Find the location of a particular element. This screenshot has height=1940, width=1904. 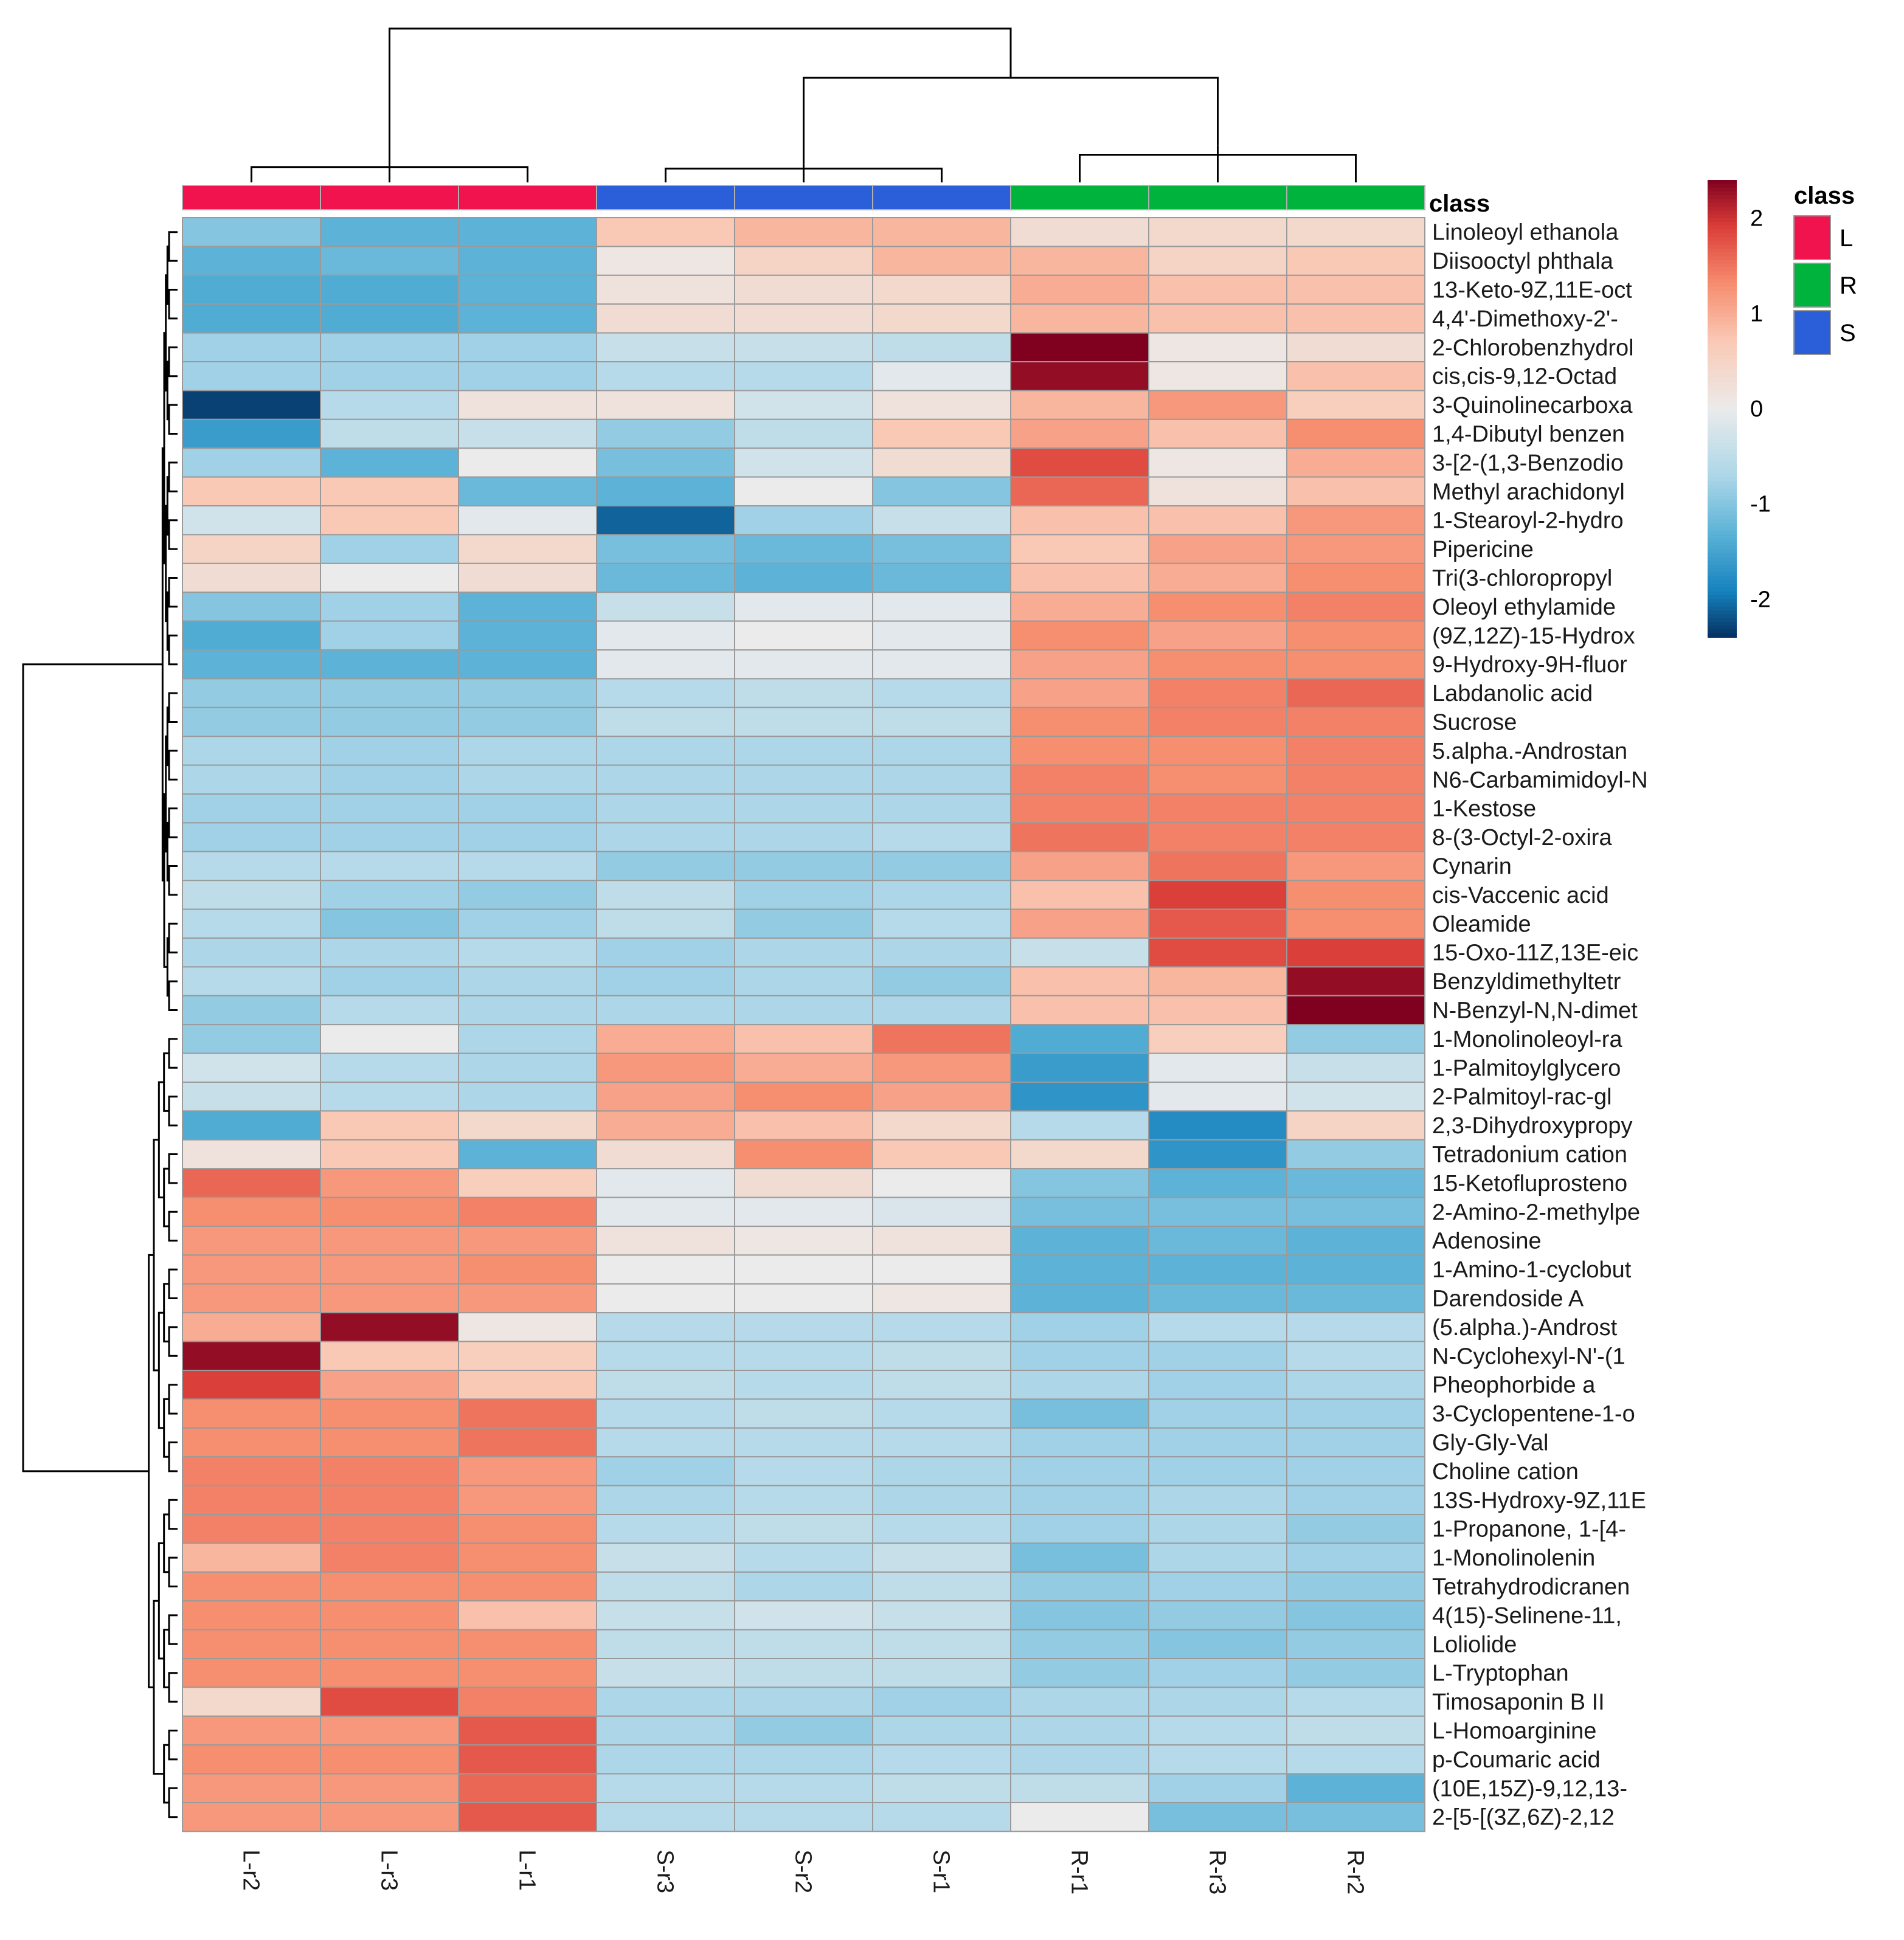

class-legend-swatch-L is located at coordinates (1812, 237).